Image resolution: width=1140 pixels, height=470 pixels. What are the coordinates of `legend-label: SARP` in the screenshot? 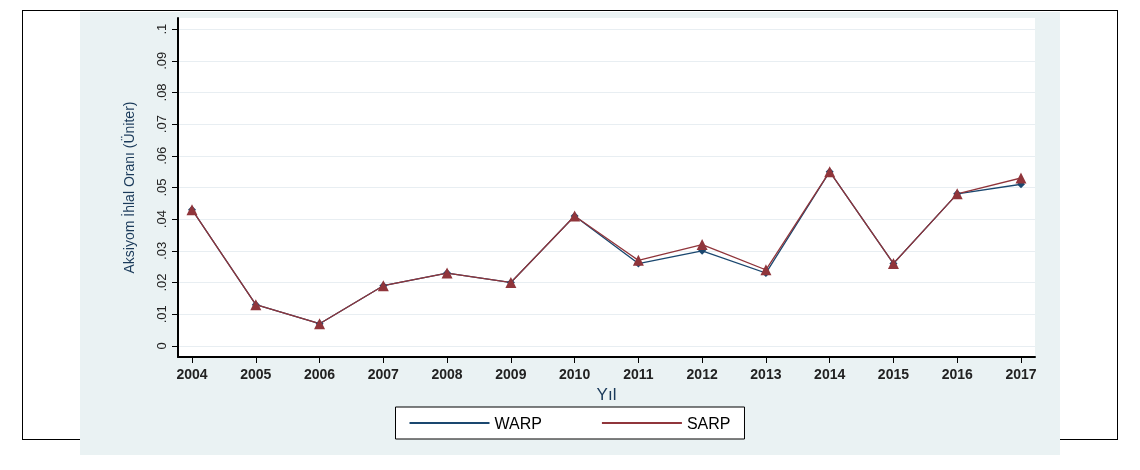 It's located at (708, 423).